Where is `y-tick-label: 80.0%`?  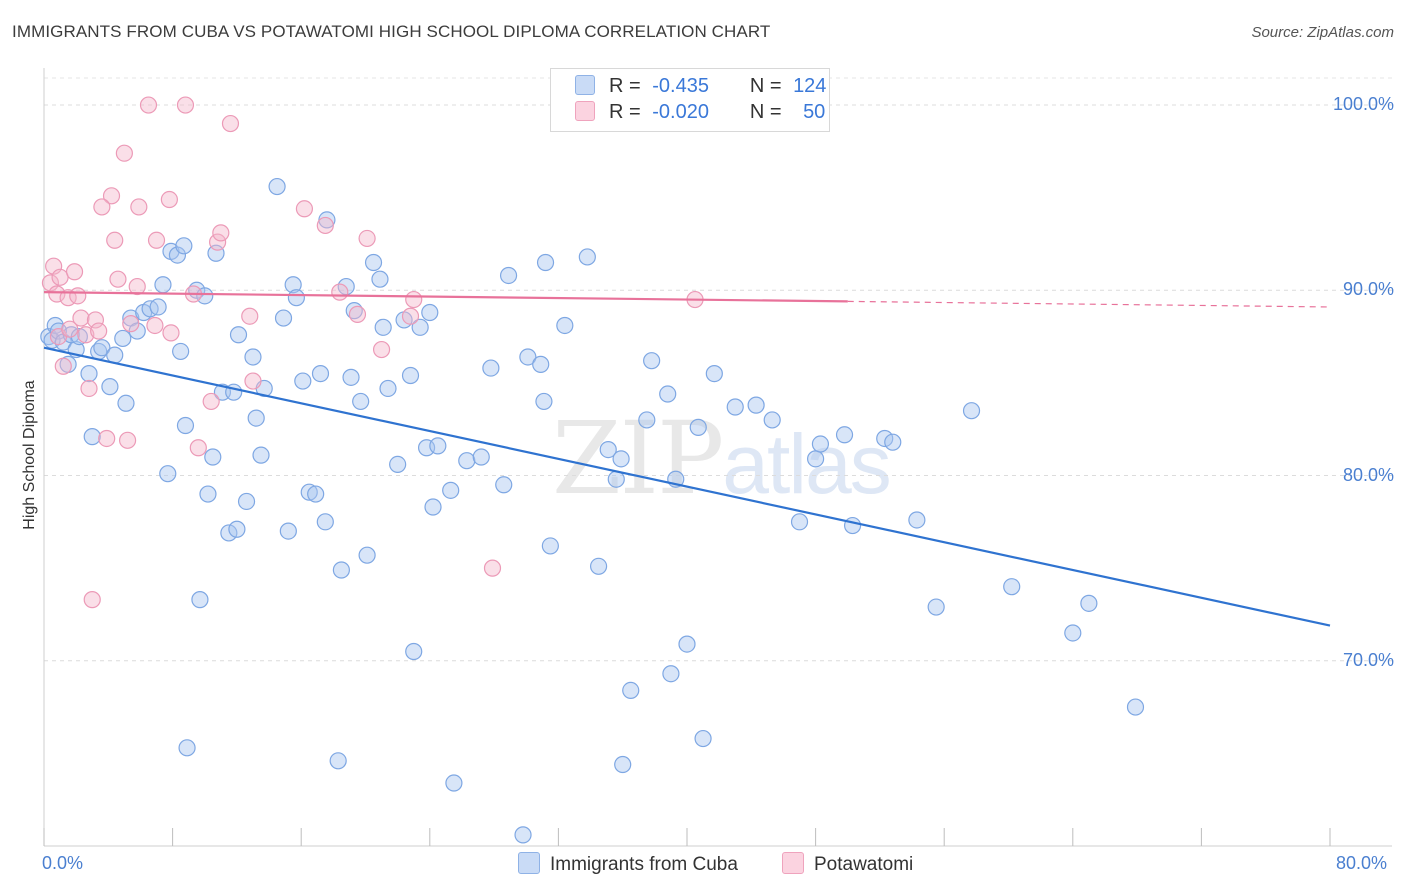 y-tick-label: 80.0% is located at coordinates (1368, 474).